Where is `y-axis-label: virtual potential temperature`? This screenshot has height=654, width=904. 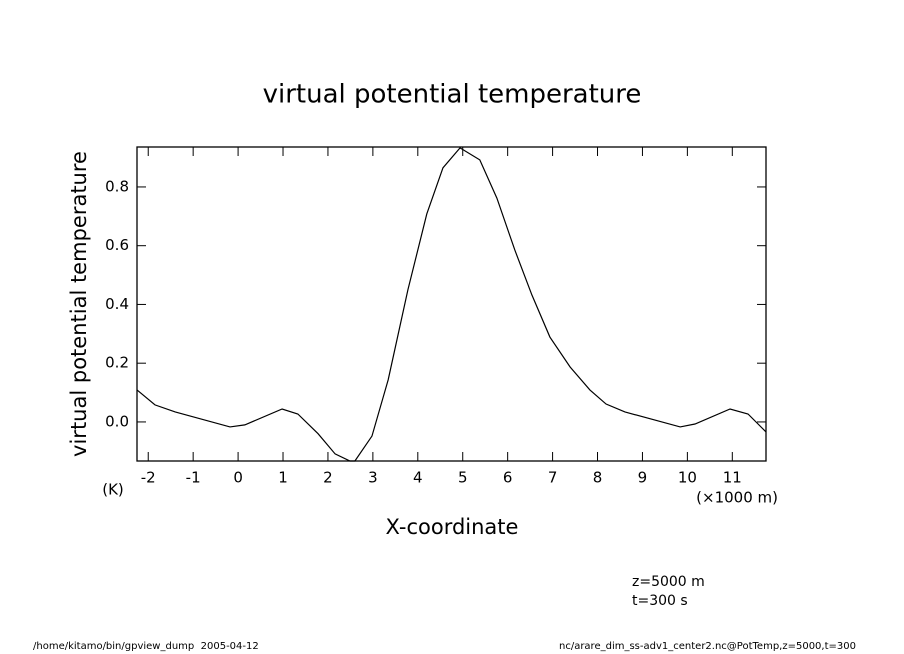
y-axis-label: virtual potential temperature is located at coordinates (79, 304).